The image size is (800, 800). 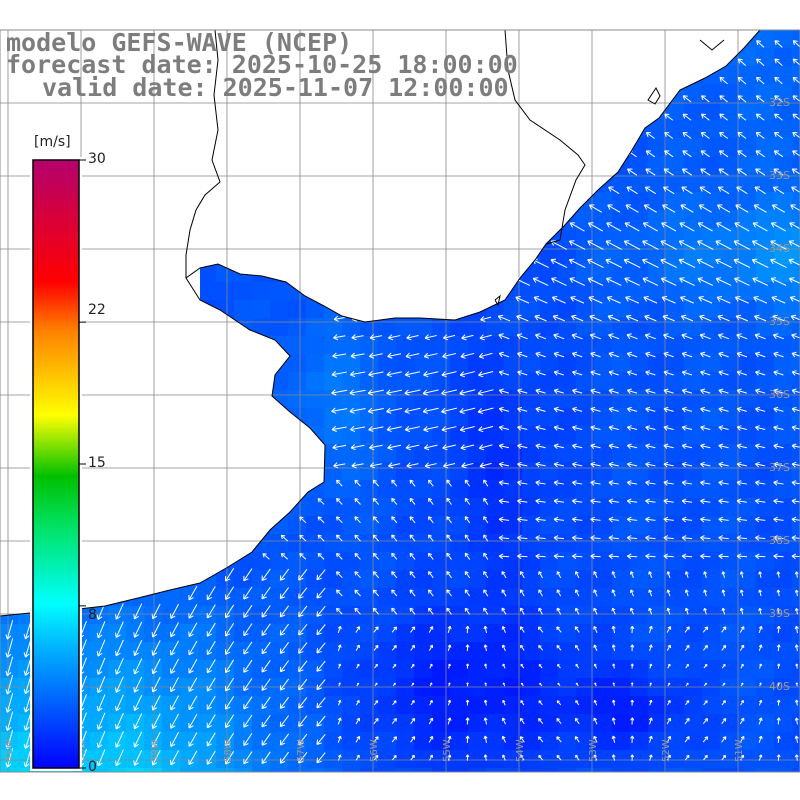 What do you see at coordinates (275, 87) in the screenshot?
I see `valid-date: valid date: 2025-11-07 12:00:00` at bounding box center [275, 87].